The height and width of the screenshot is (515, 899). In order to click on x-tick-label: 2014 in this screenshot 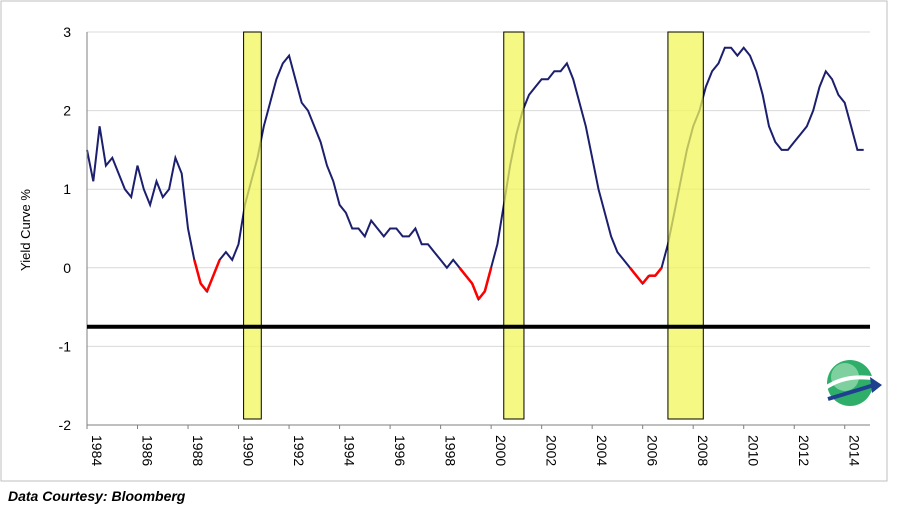, I will do `click(855, 450)`.